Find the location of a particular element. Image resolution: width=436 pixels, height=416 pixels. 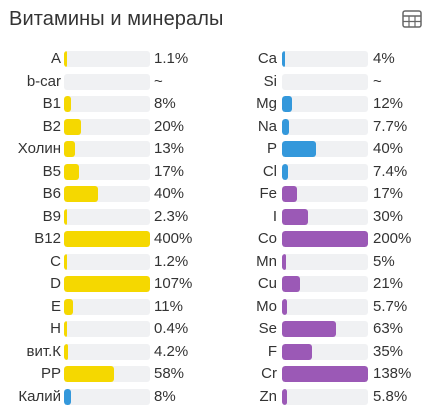

nutrient-row-se: Se 63% is located at coordinates (318, 329).